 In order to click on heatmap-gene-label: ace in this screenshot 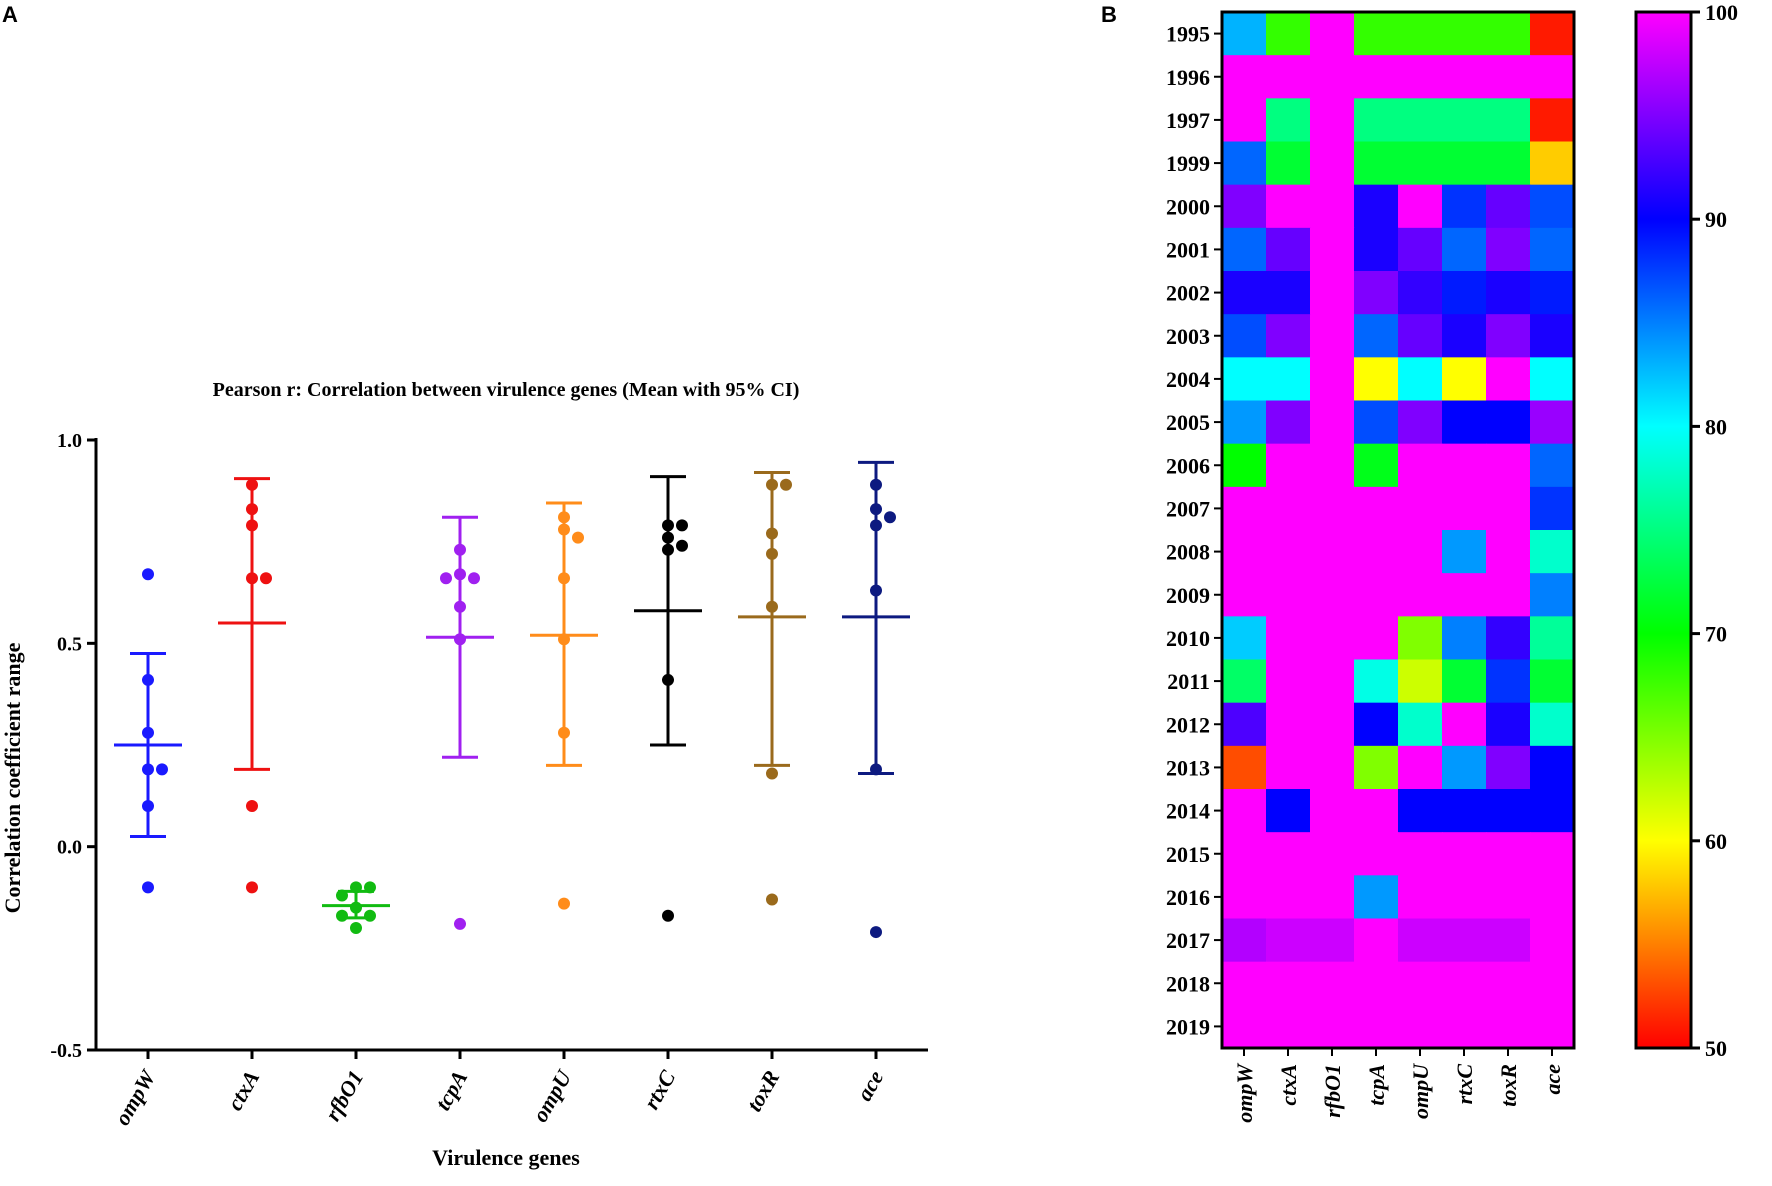, I will do `click(1552, 1079)`.